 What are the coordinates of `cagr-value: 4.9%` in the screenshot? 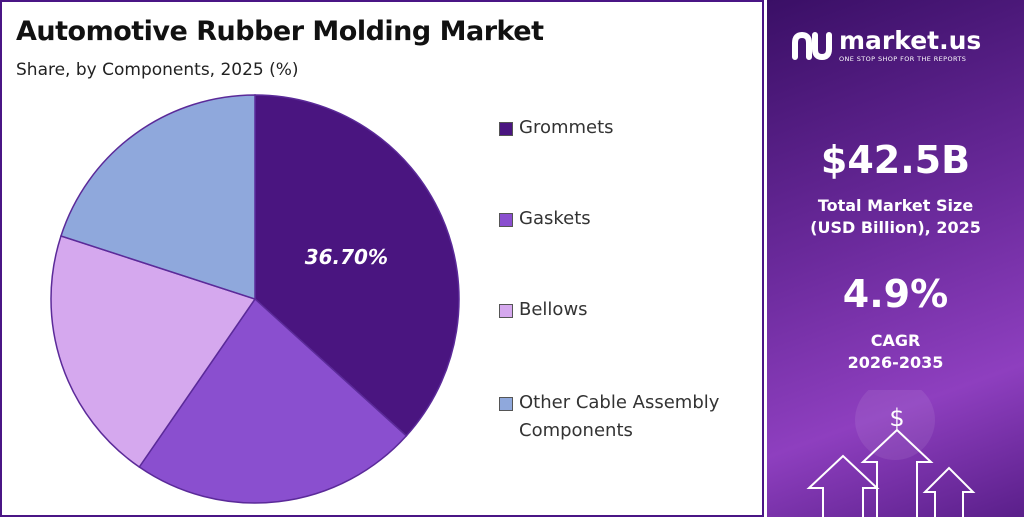 It's located at (895, 294).